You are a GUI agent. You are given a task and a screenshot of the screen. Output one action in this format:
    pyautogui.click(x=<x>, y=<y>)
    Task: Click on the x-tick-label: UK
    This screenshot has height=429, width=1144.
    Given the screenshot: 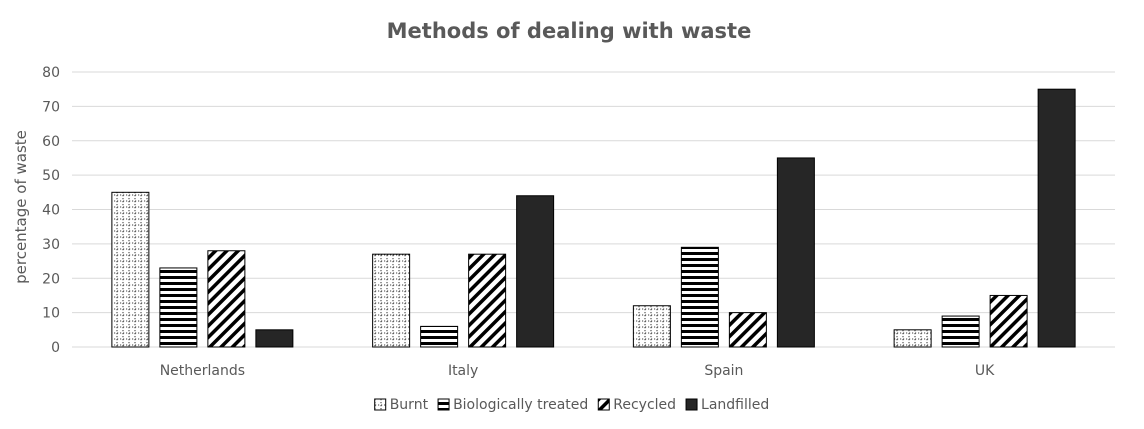 What is the action you would take?
    pyautogui.click(x=985, y=371)
    